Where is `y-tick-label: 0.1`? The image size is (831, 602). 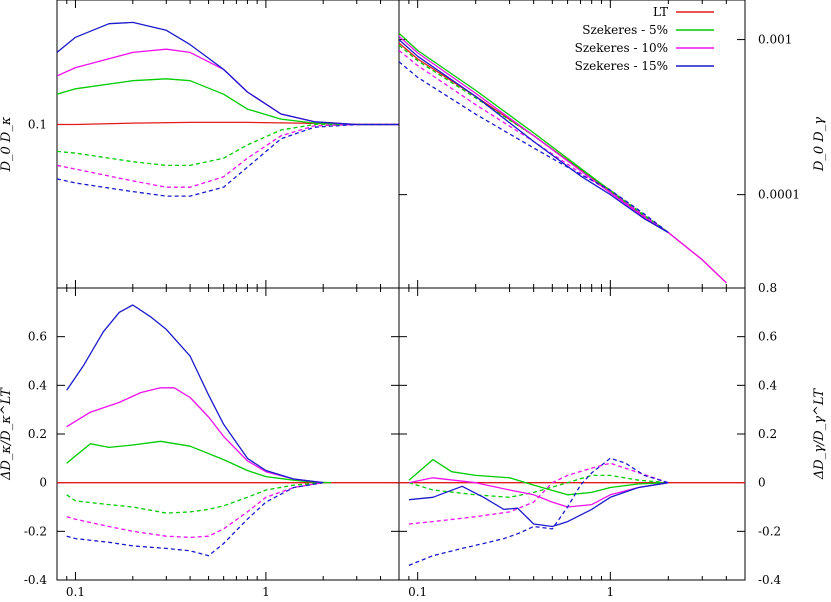 y-tick-label: 0.1 is located at coordinates (37, 124).